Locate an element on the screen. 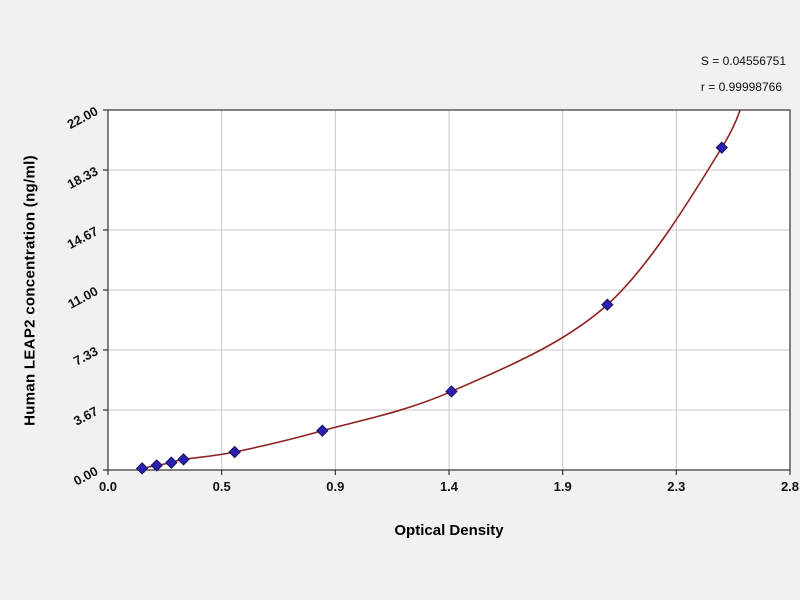  svg-text: 1.9 is located at coordinates (563, 486).